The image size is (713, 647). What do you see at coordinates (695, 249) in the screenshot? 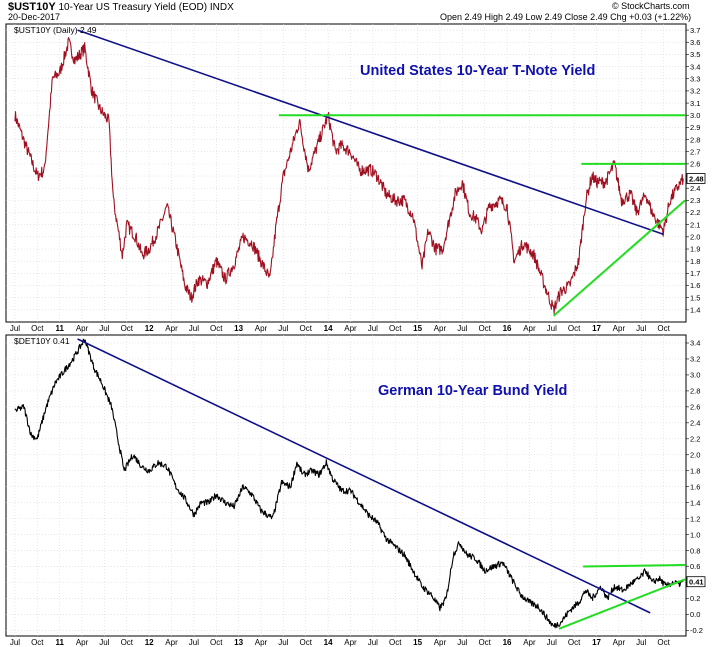
I see `y-tick-label: 1.9` at bounding box center [695, 249].